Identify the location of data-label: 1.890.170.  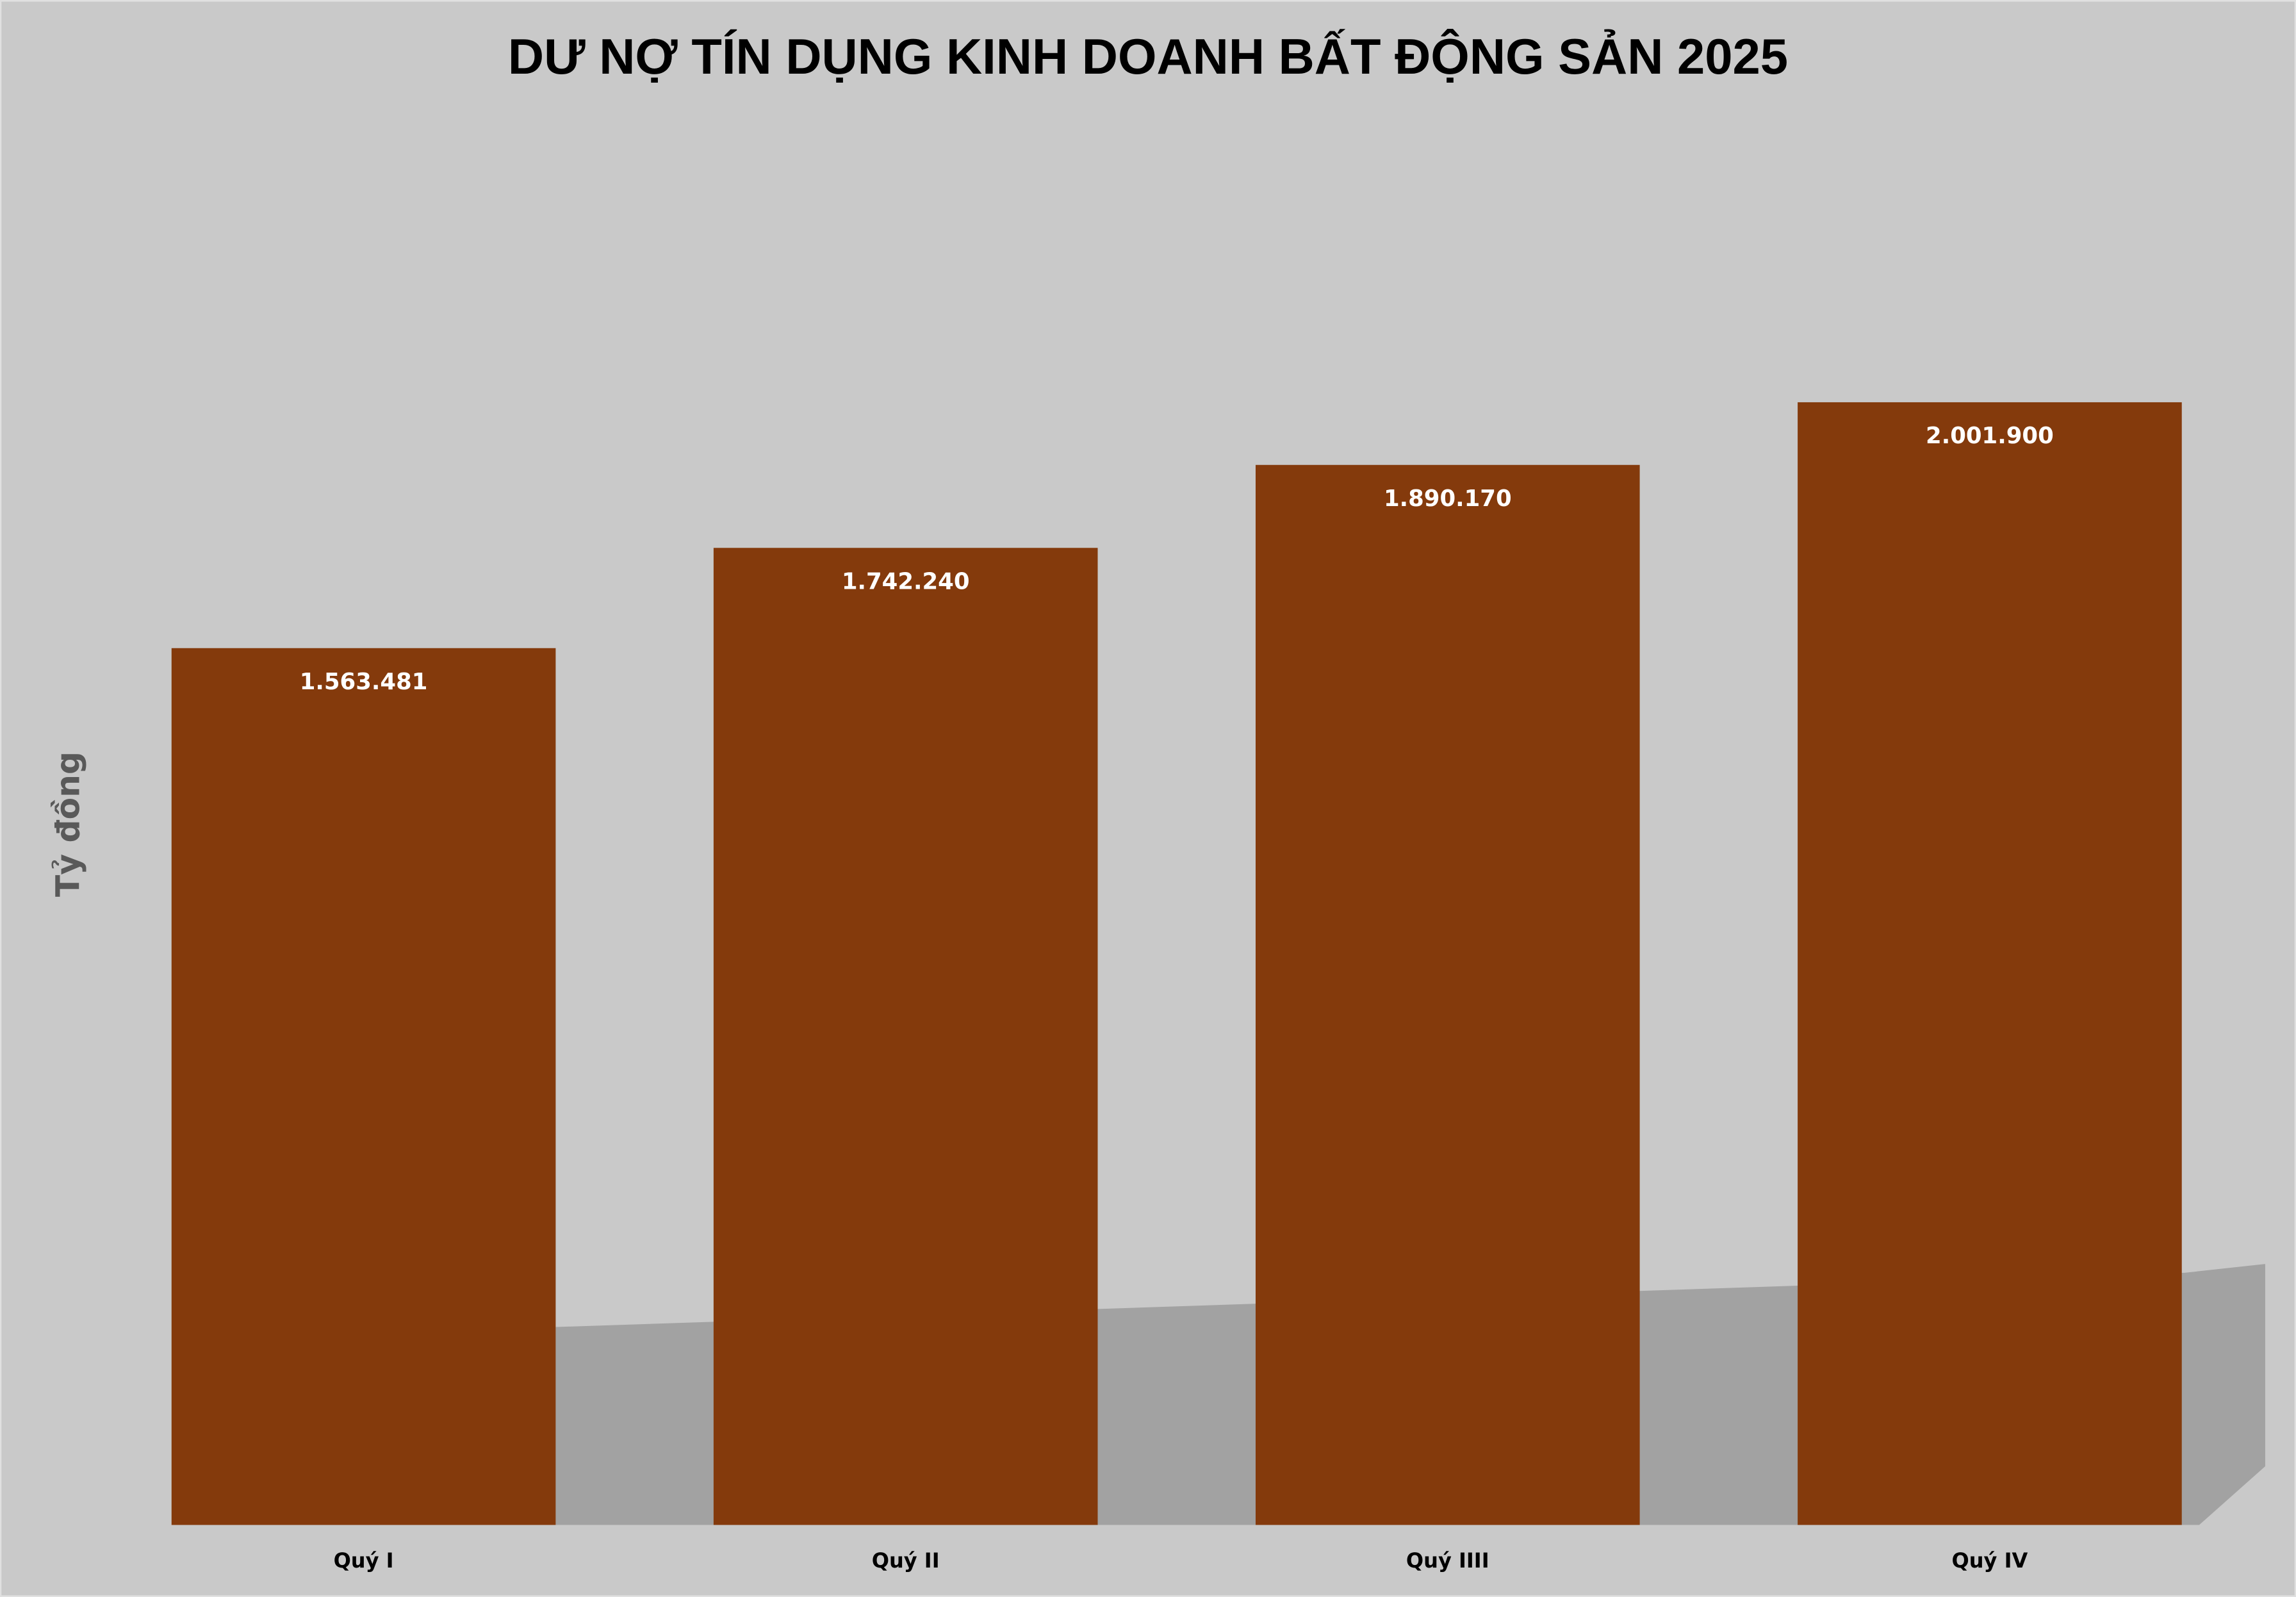
(1448, 499).